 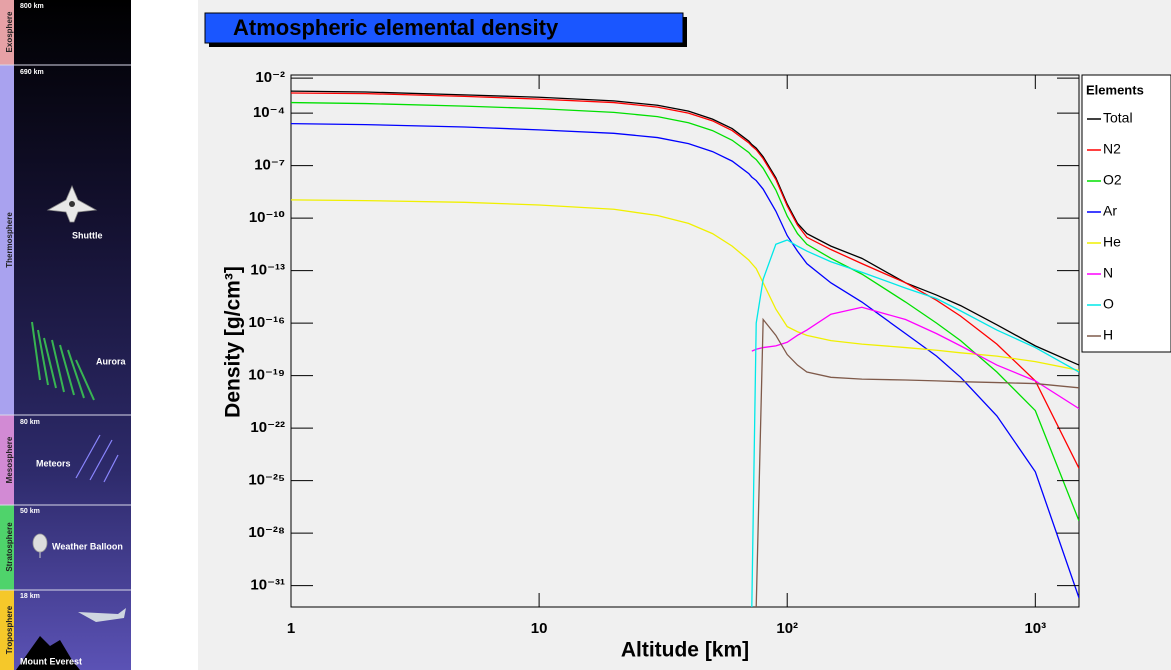 I want to click on y-tick-label: 10⁻¹⁹, so click(x=266, y=375).